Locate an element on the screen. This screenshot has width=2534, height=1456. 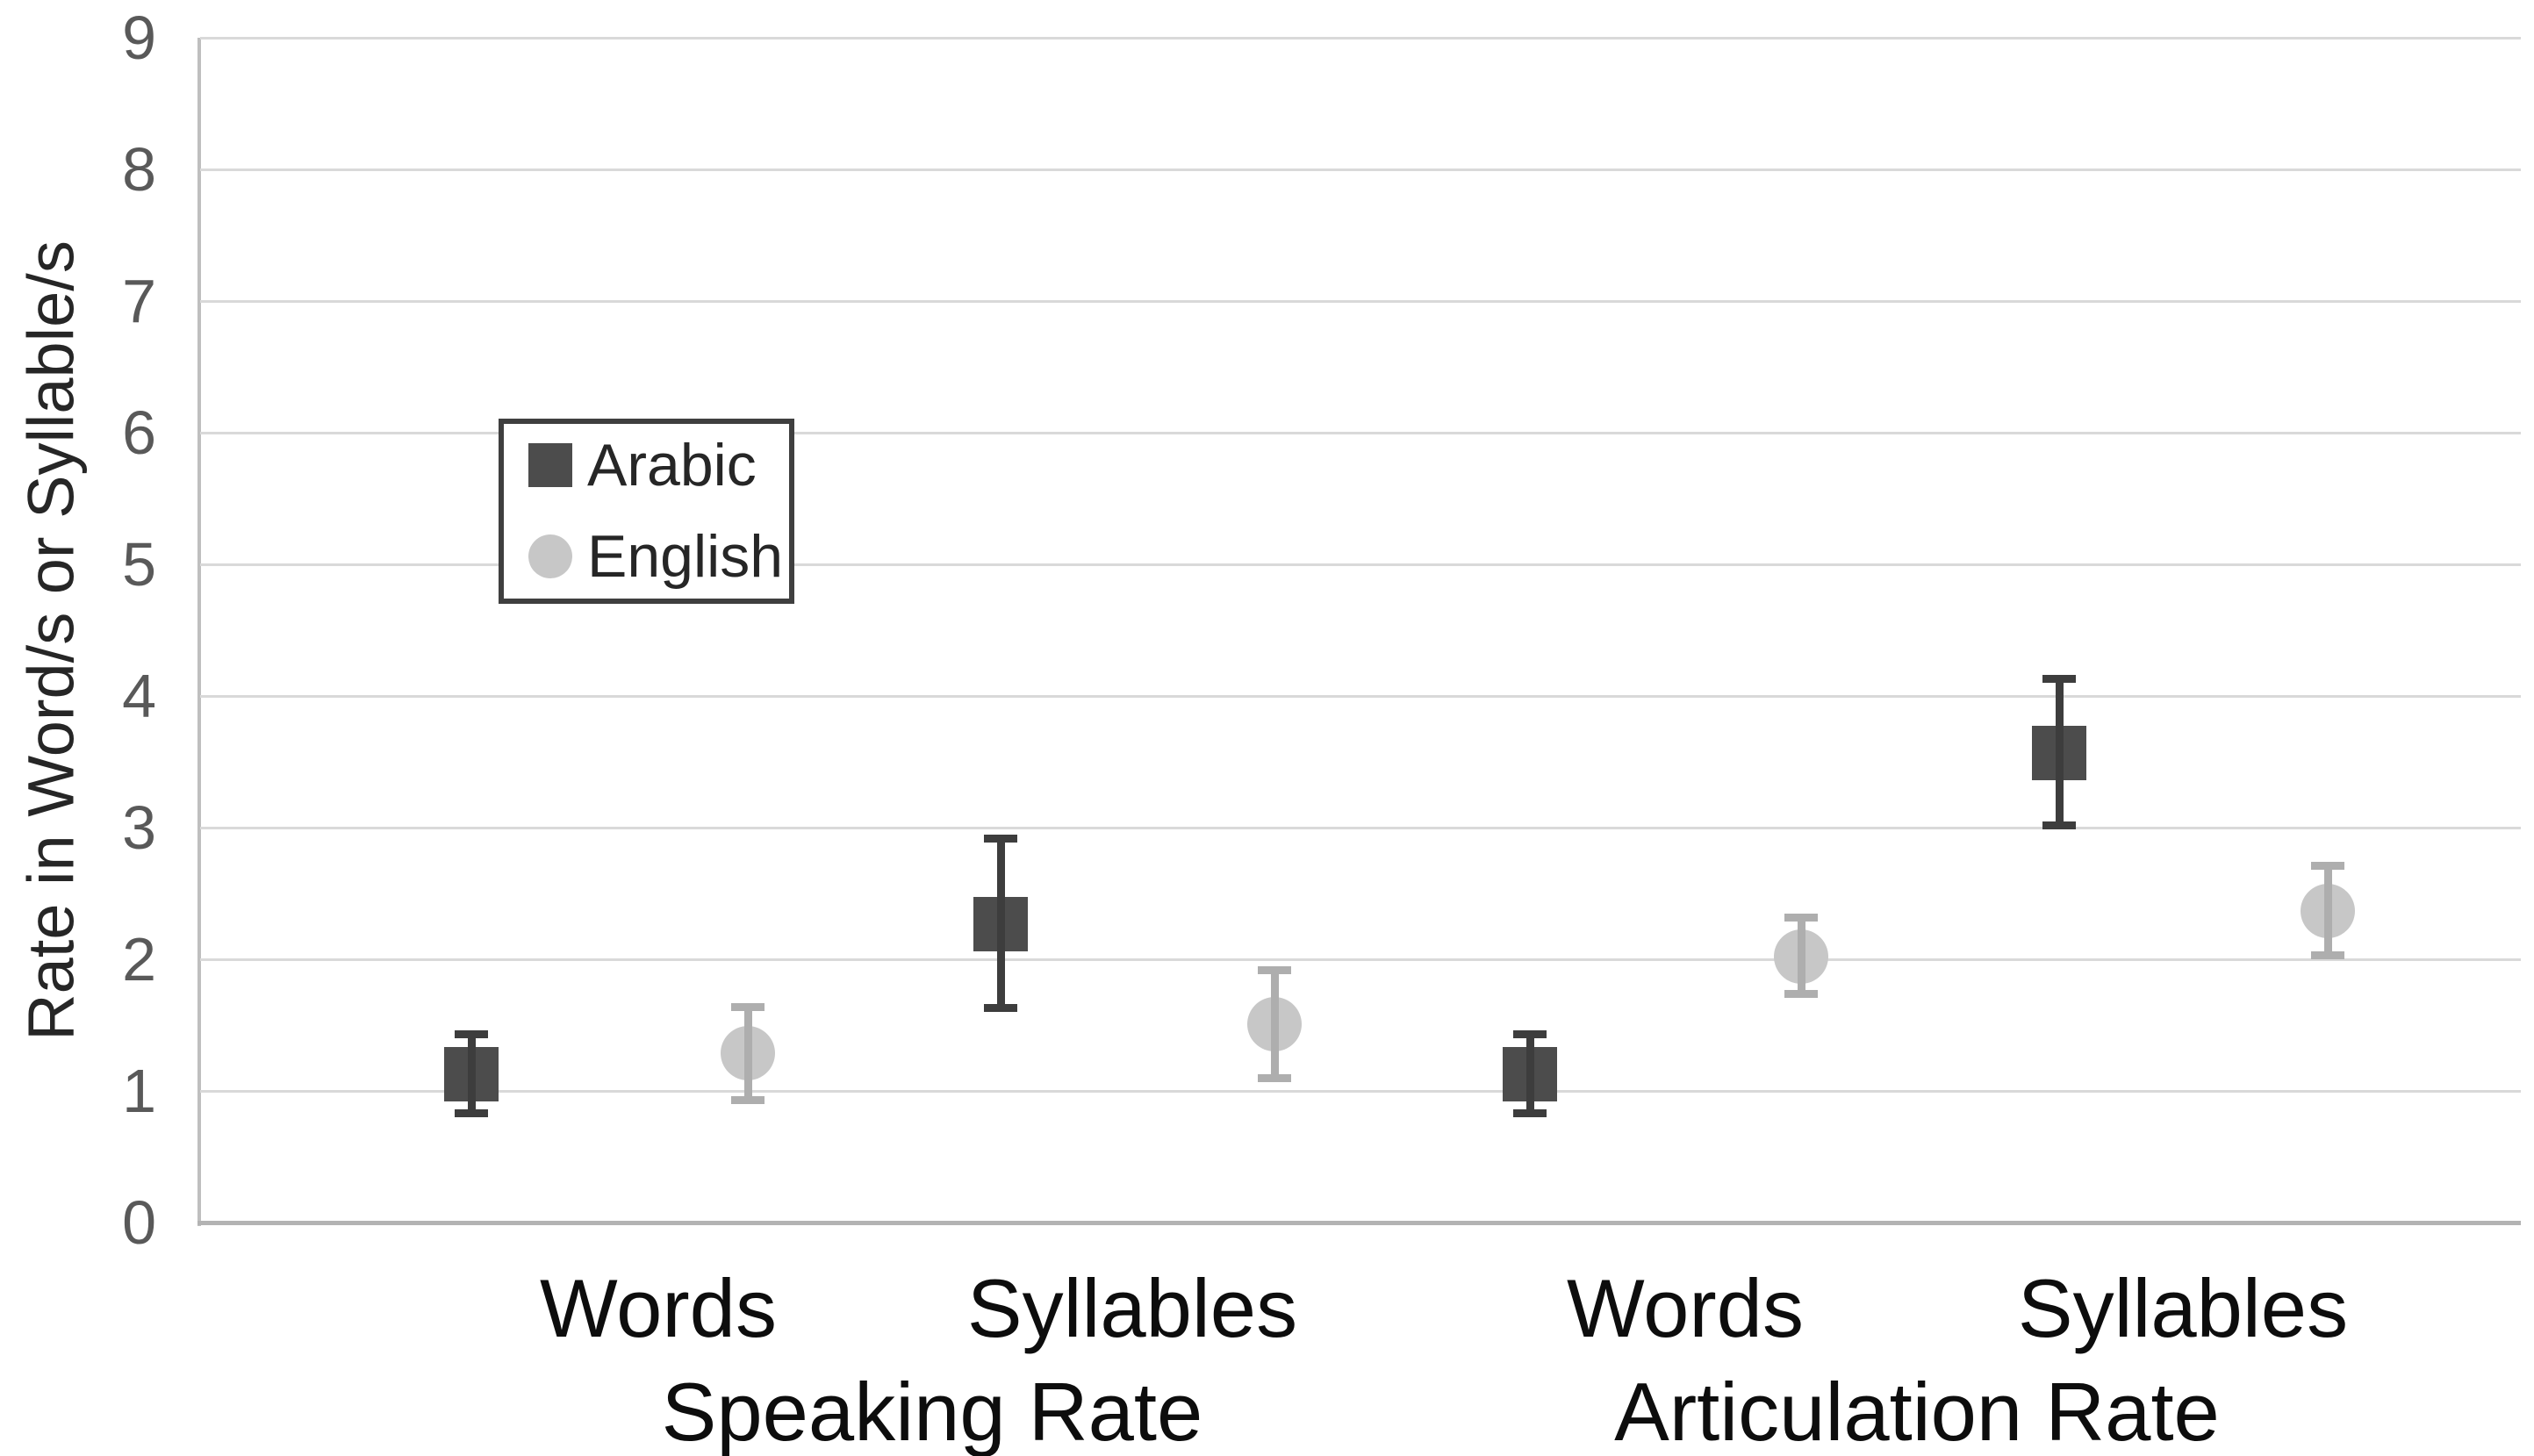
legend-item-english: English is located at coordinates (646, 556).